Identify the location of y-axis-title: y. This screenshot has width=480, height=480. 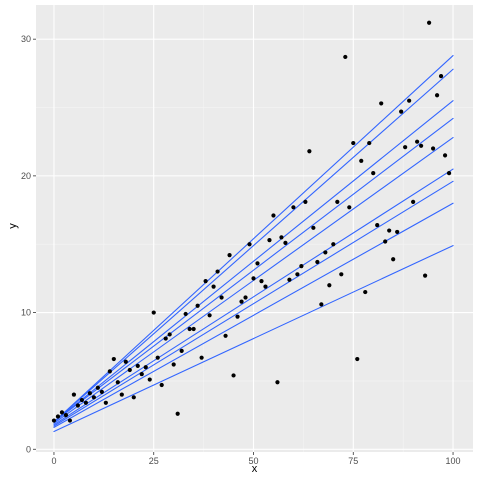
(13, 226).